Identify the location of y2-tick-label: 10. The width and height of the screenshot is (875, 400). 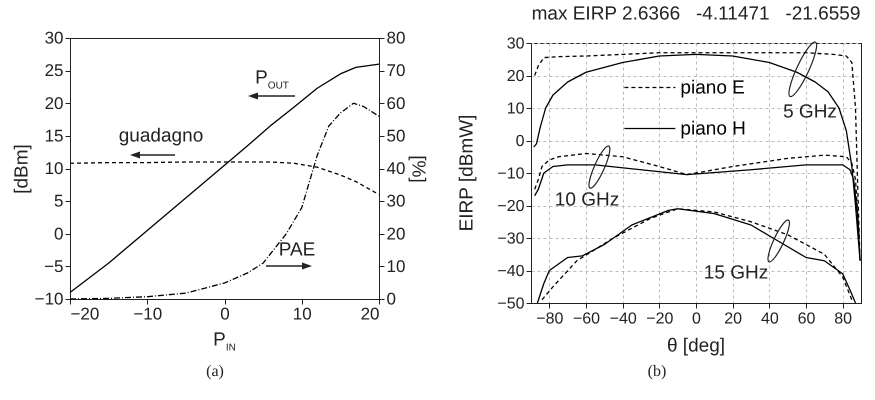
(396, 266).